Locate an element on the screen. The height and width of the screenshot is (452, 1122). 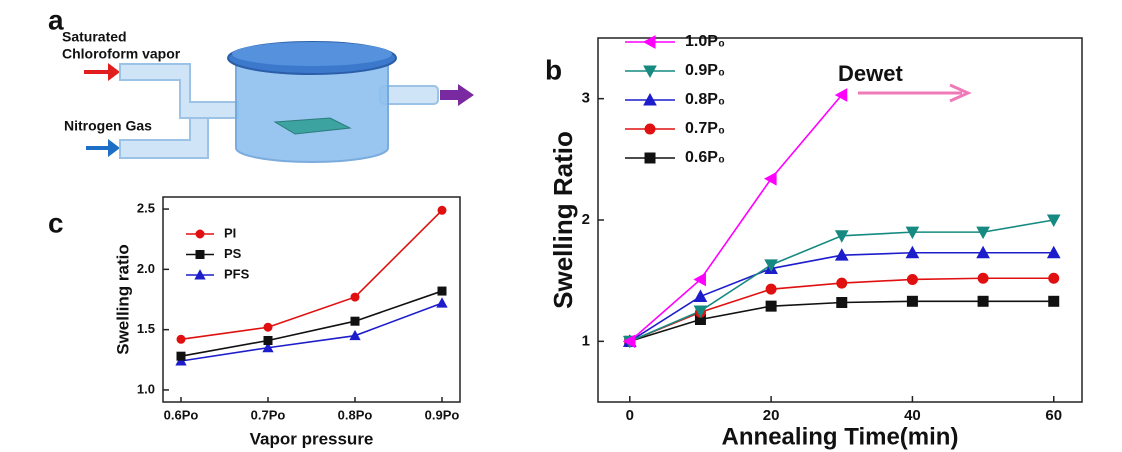
y-tick-label: 2 is located at coordinates (586, 219).